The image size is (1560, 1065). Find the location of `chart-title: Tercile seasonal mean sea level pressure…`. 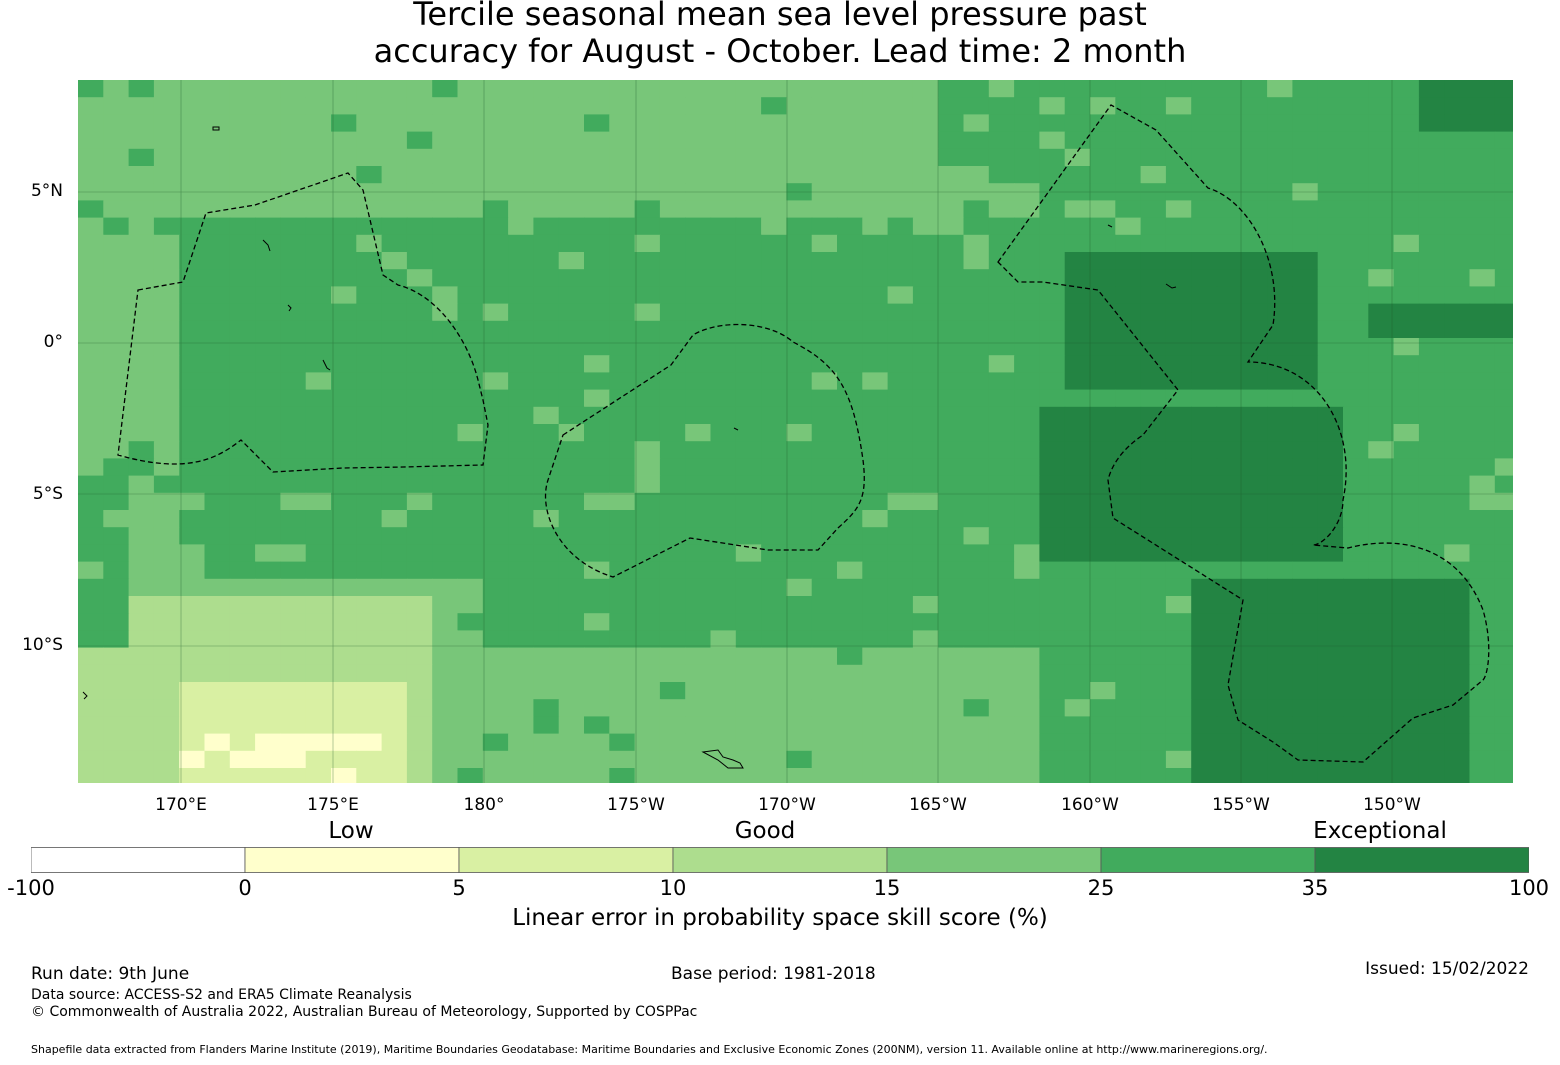

chart-title: Tercile seasonal mean sea level pressure… is located at coordinates (780, 35).